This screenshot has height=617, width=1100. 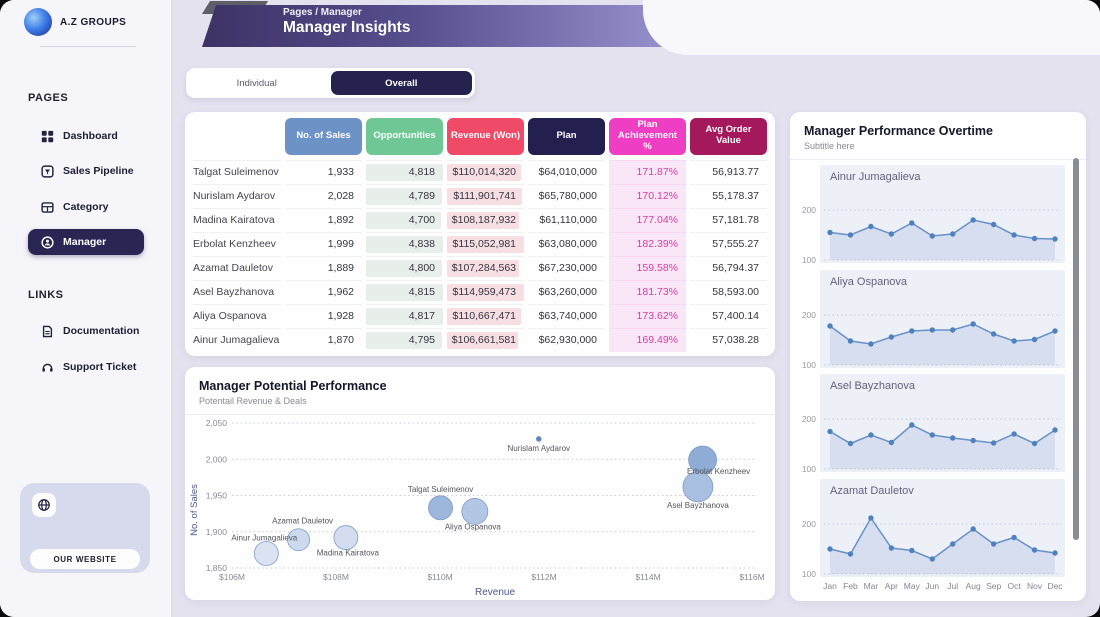 I want to click on table-corner-cell, so click(x=237, y=139).